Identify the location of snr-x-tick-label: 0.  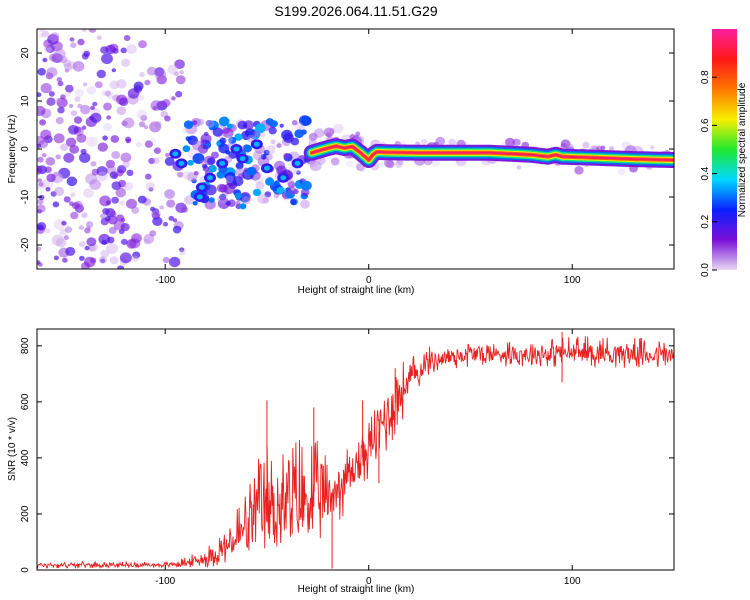
(369, 581).